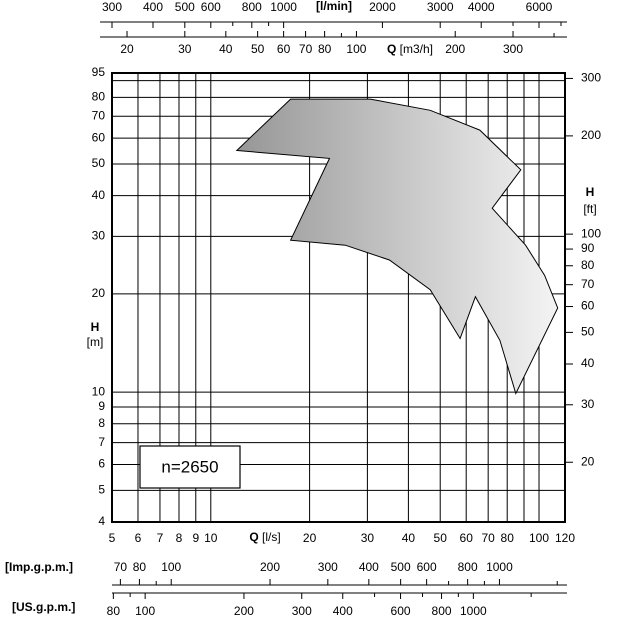 Image resolution: width=617 pixels, height=629 pixels. I want to click on y2-tick-label: 50, so click(588, 332).